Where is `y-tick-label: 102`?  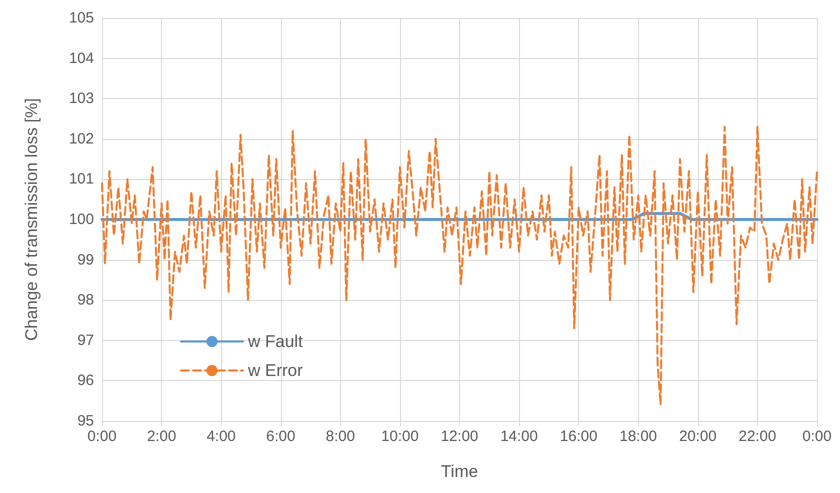
y-tick-label: 102 is located at coordinates (81, 139).